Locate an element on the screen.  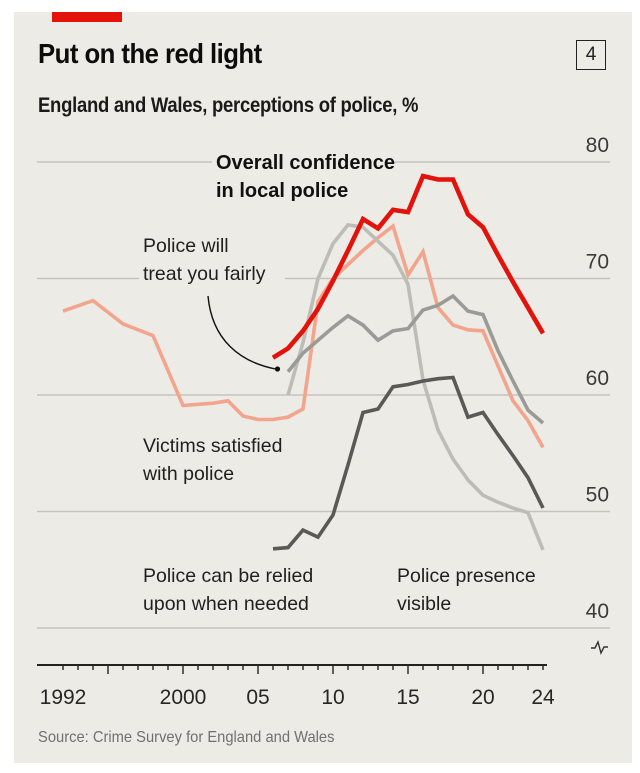
chart-number-badge: 4 is located at coordinates (591, 55).